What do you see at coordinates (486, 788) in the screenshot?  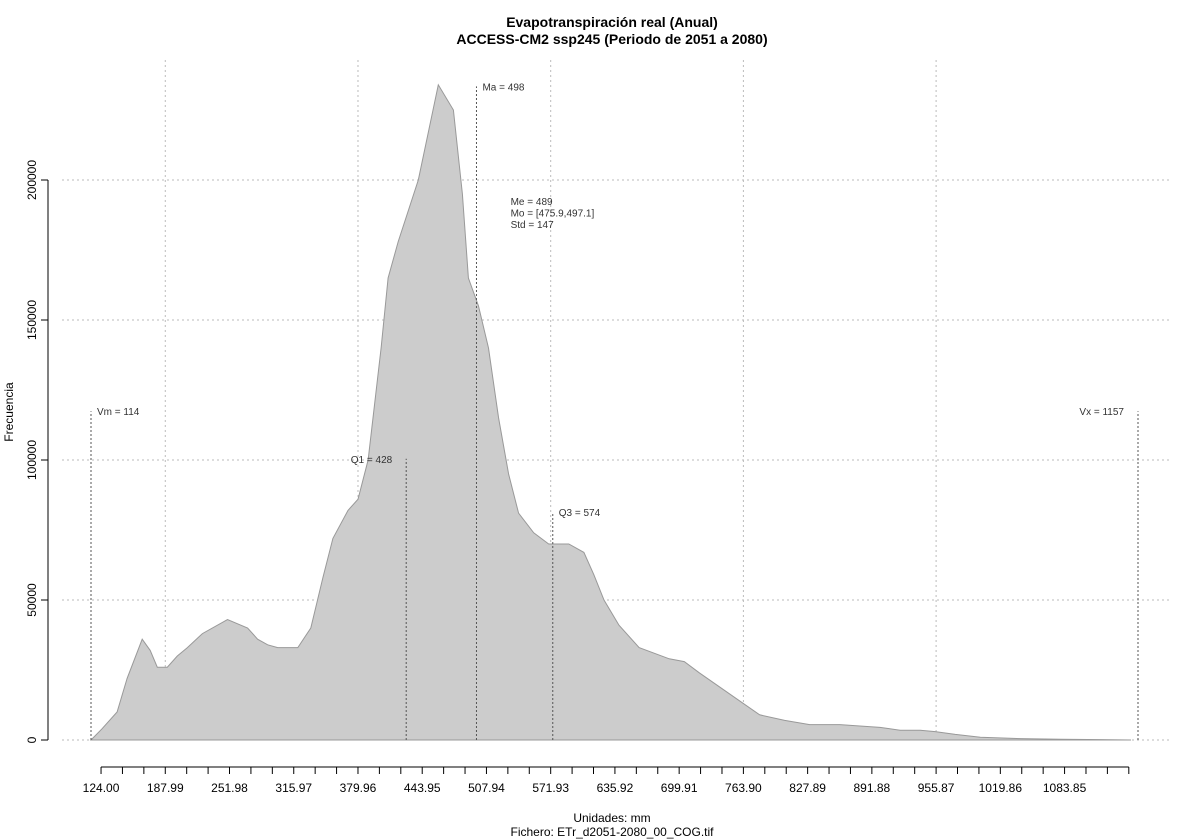 I see `x-tick-label: 507.94` at bounding box center [486, 788].